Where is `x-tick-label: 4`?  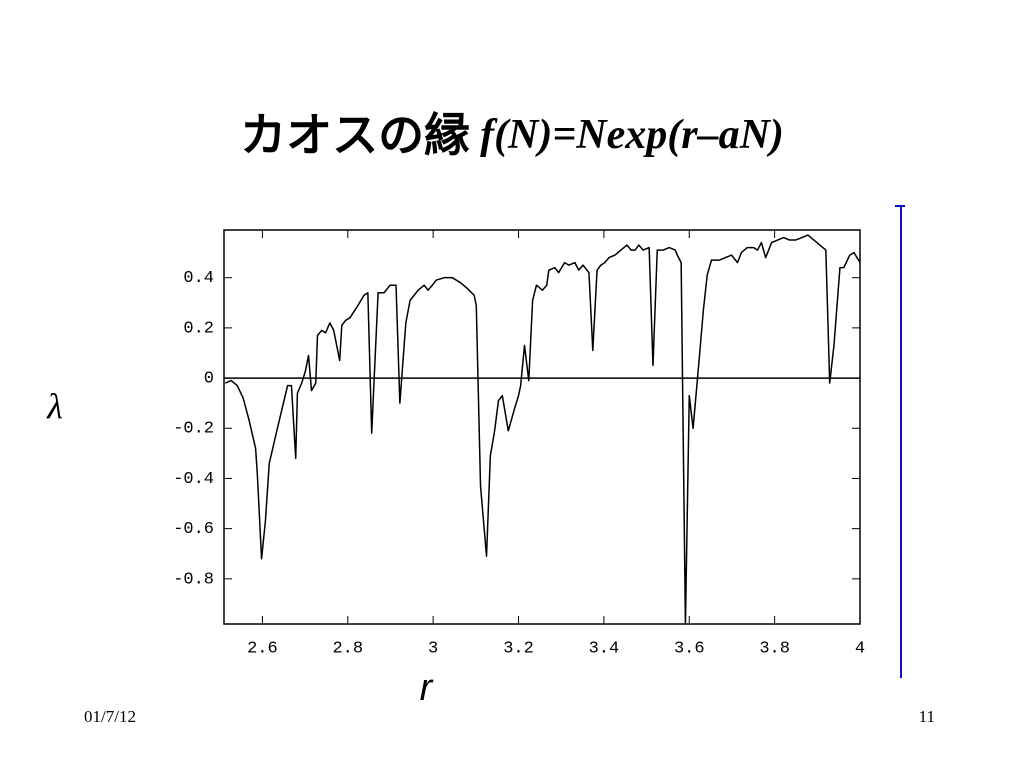 x-tick-label: 4 is located at coordinates (860, 648).